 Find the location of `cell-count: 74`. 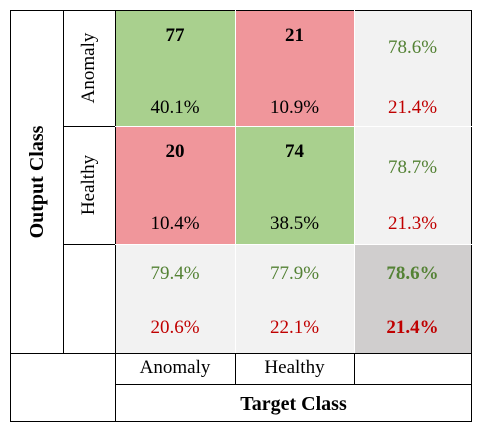

cell-count: 74 is located at coordinates (294, 151).